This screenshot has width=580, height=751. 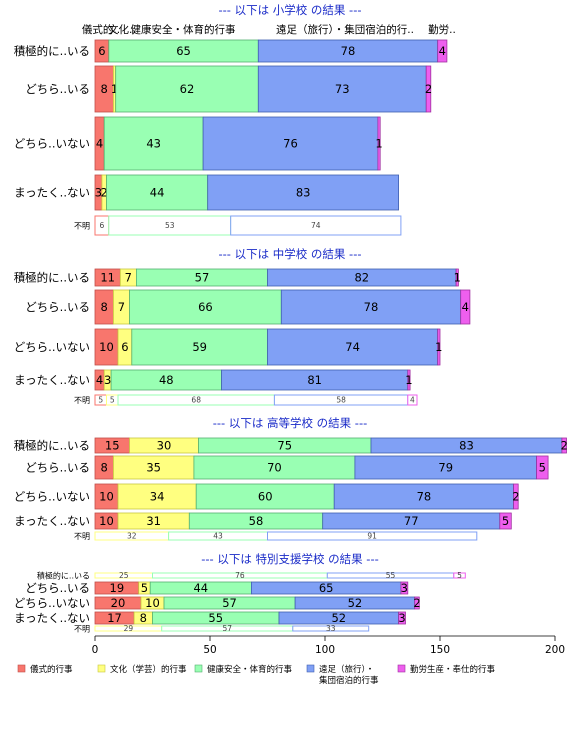 I want to click on bar-row: まったく..ない 32 44 83, so click(x=206, y=192).